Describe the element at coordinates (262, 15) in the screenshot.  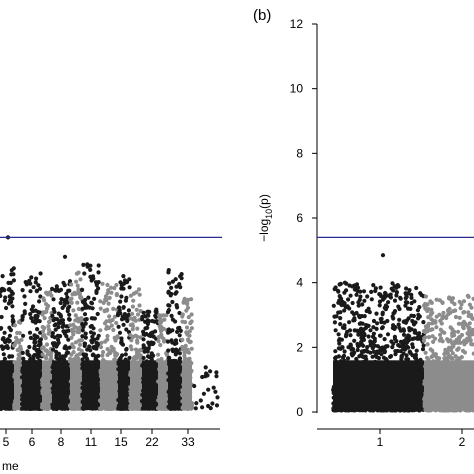
I see `panel-b-label: (b)` at that location.